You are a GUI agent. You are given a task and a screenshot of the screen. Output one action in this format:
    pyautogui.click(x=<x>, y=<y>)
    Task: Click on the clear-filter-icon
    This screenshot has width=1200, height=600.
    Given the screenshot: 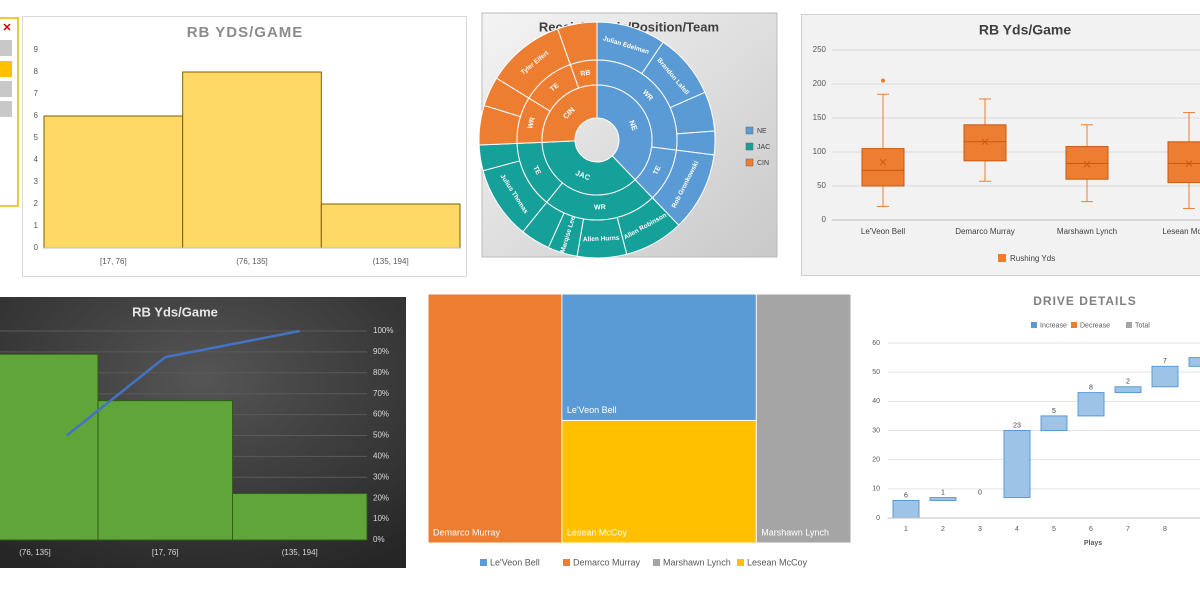 What is the action you would take?
    pyautogui.click(x=7, y=27)
    